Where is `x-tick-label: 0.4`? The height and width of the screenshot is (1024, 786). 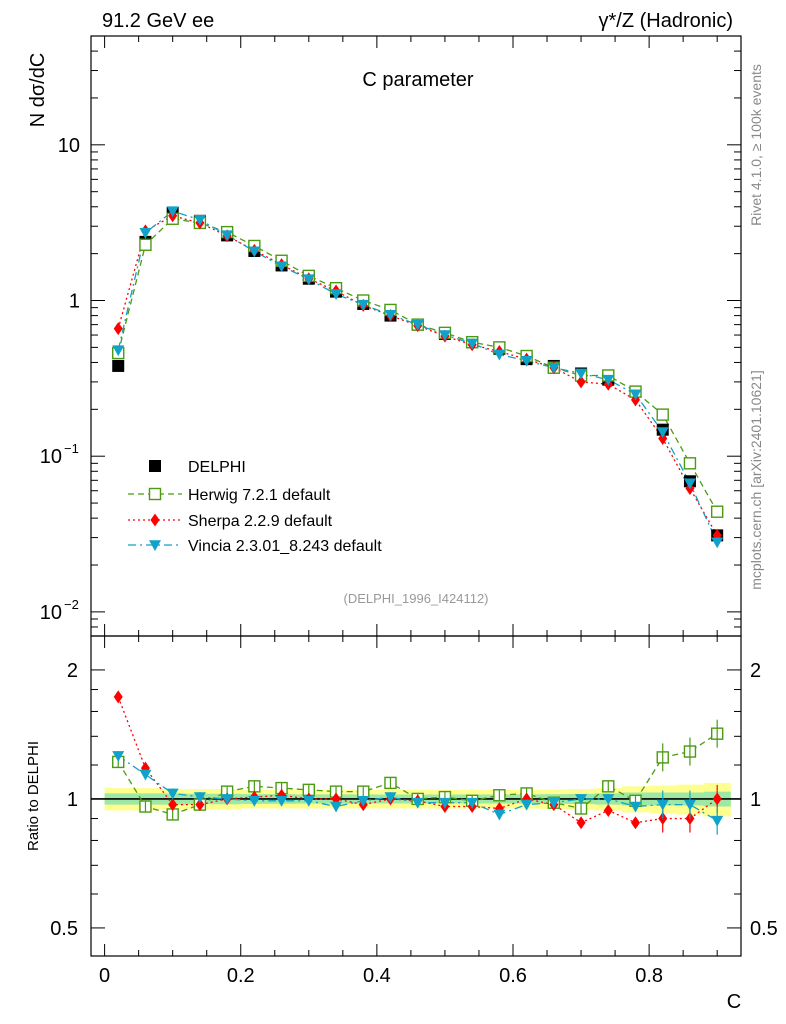 x-tick-label: 0.4 is located at coordinates (377, 976).